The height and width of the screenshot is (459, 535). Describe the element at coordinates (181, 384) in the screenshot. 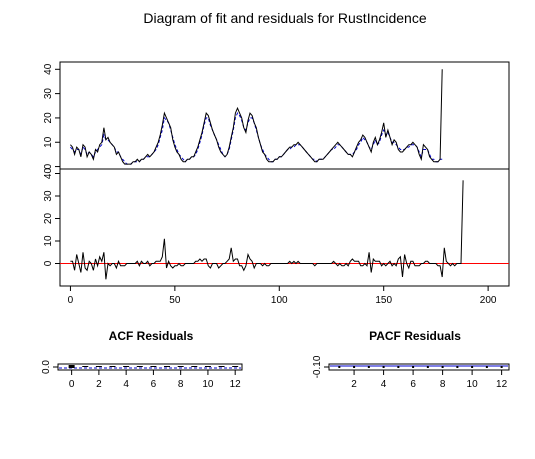

I see `acf-xtick-label: 8` at that location.